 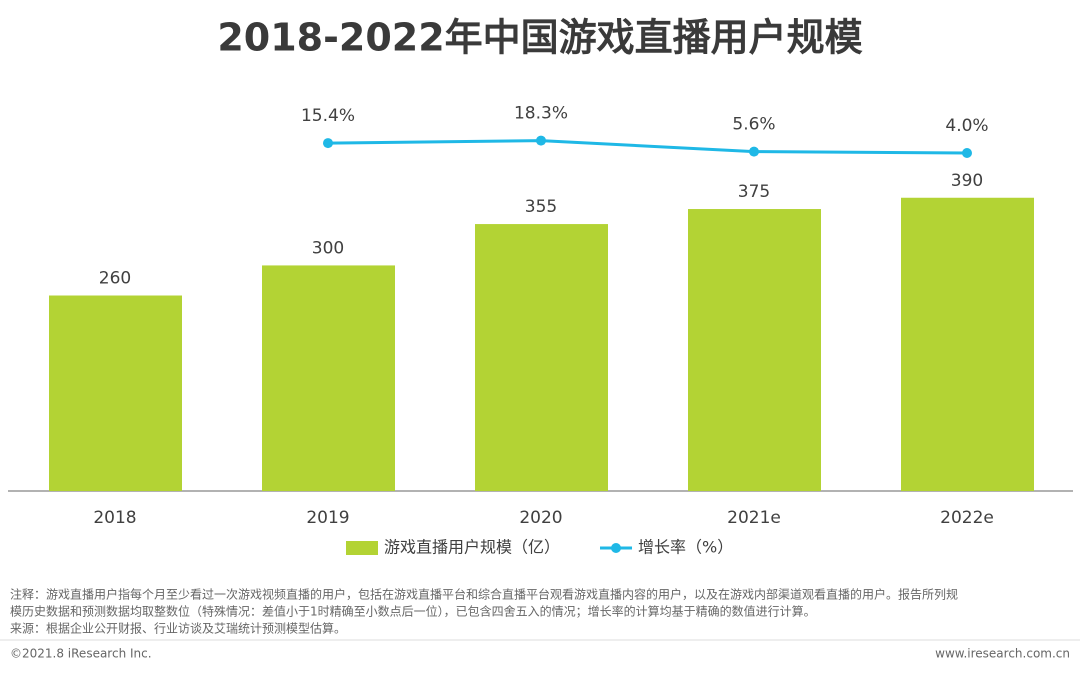 I want to click on x-tick-label: 2018, so click(x=114, y=518).